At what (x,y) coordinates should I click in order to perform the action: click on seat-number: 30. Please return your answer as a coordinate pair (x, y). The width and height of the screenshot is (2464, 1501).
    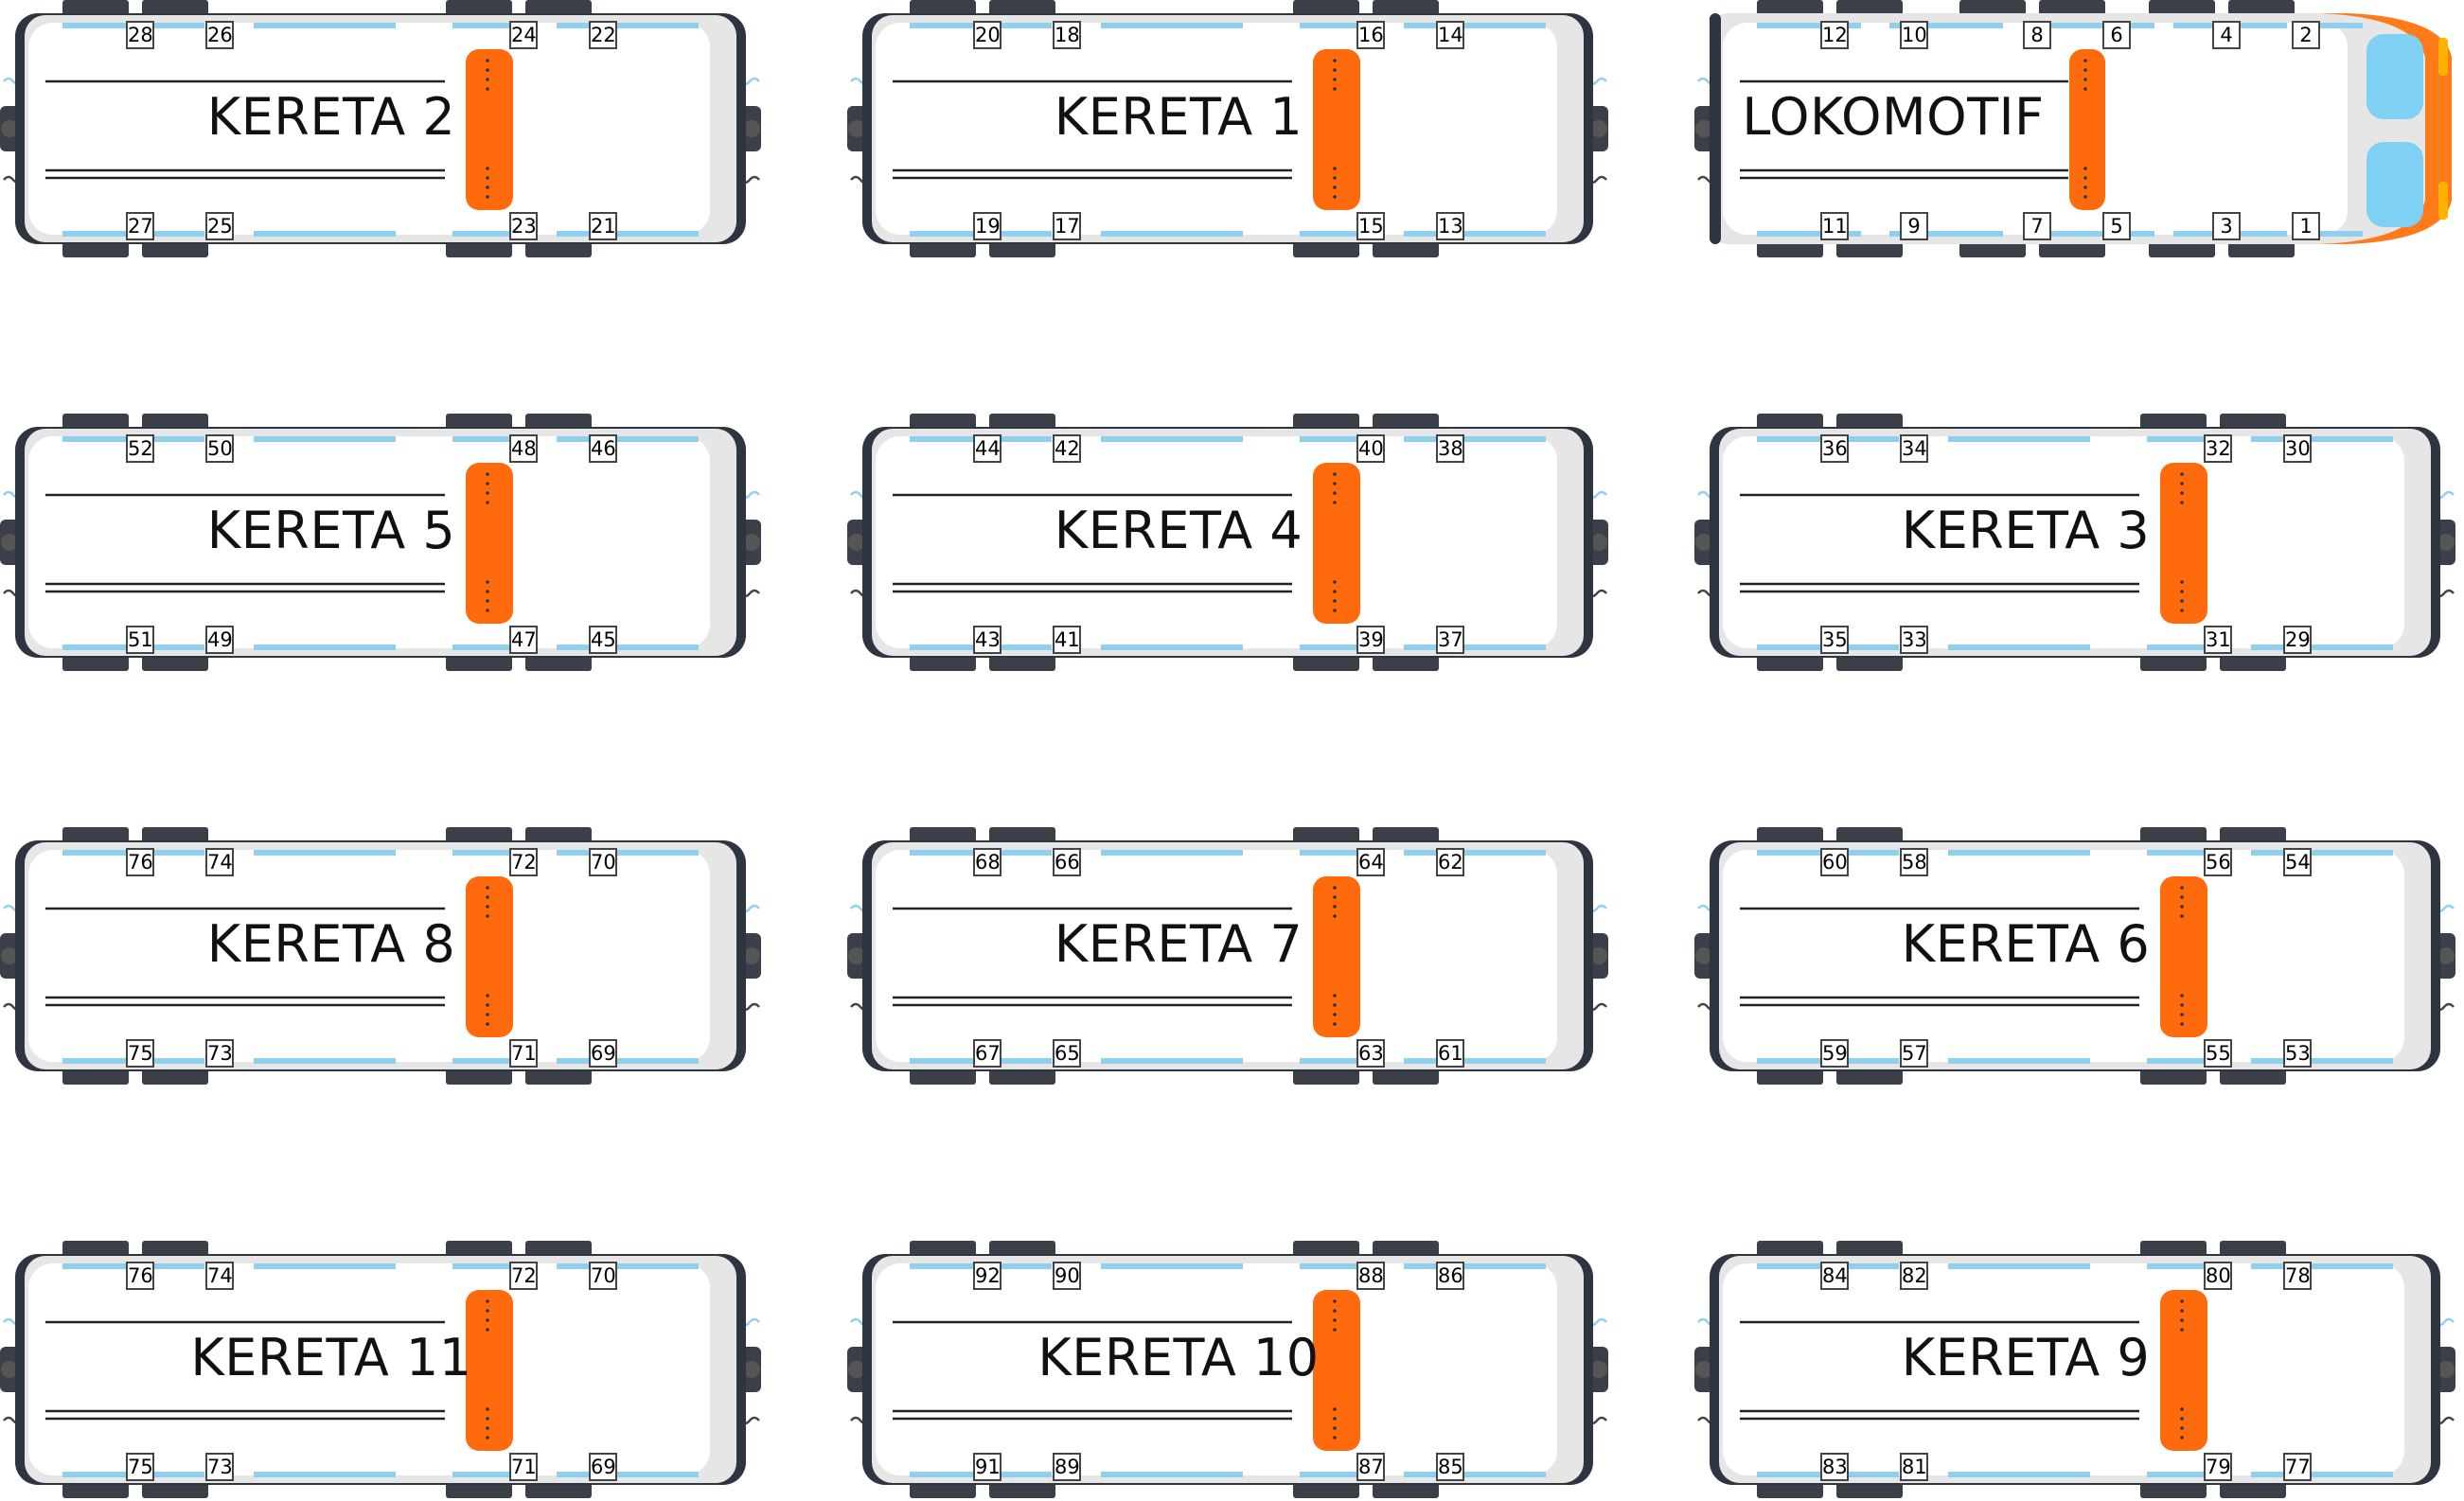
    Looking at the image, I should click on (2297, 448).